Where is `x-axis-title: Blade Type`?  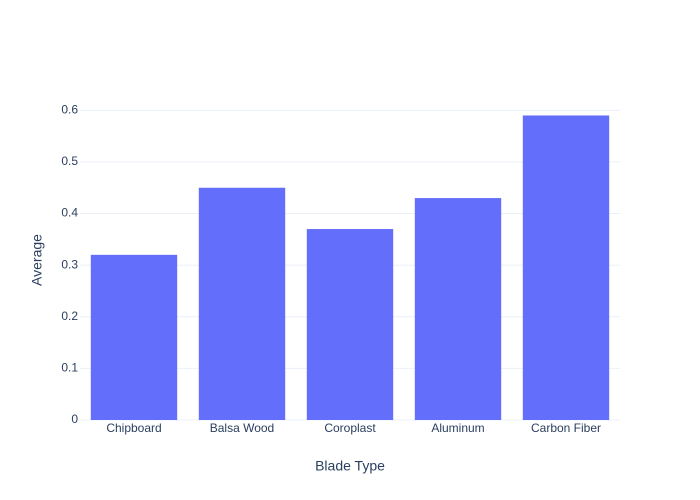 x-axis-title: Blade Type is located at coordinates (350, 466).